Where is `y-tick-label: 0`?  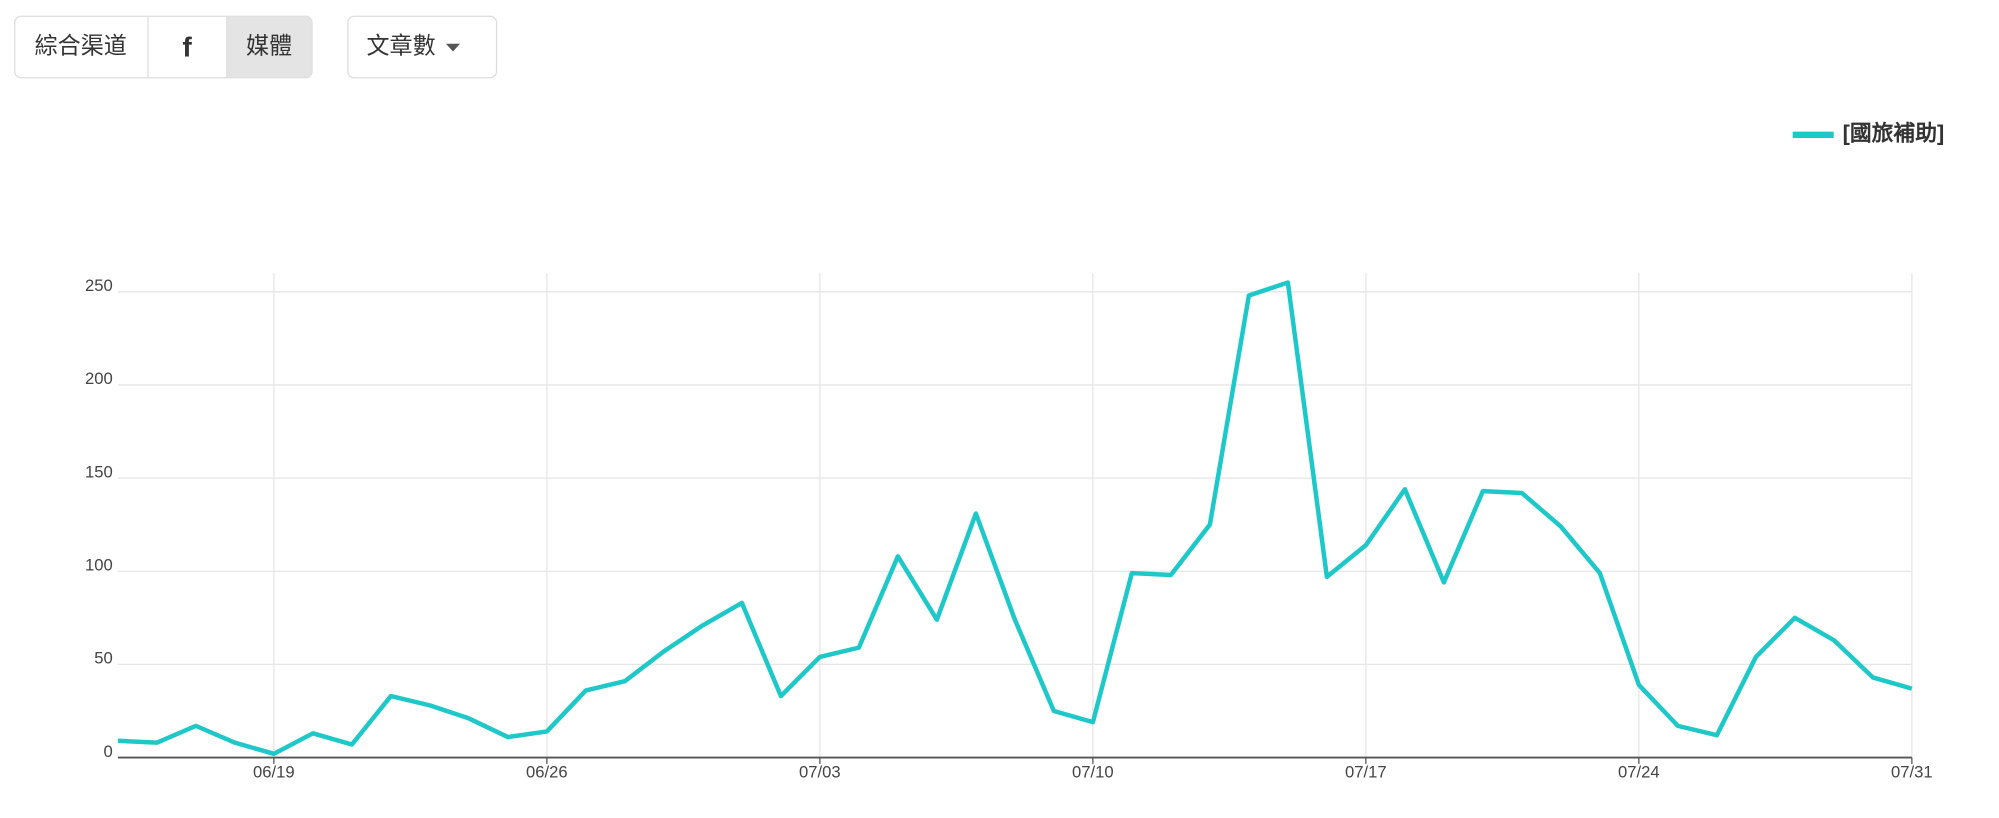 y-tick-label: 0 is located at coordinates (107, 751).